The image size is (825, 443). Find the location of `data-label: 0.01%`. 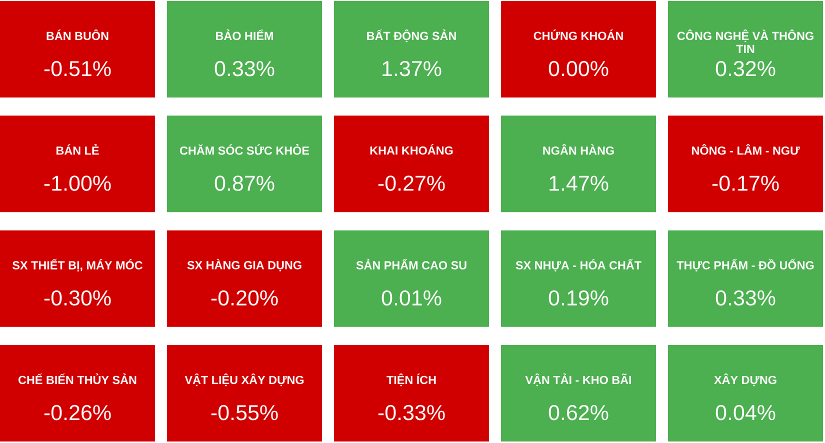

data-label: 0.01% is located at coordinates (412, 298).